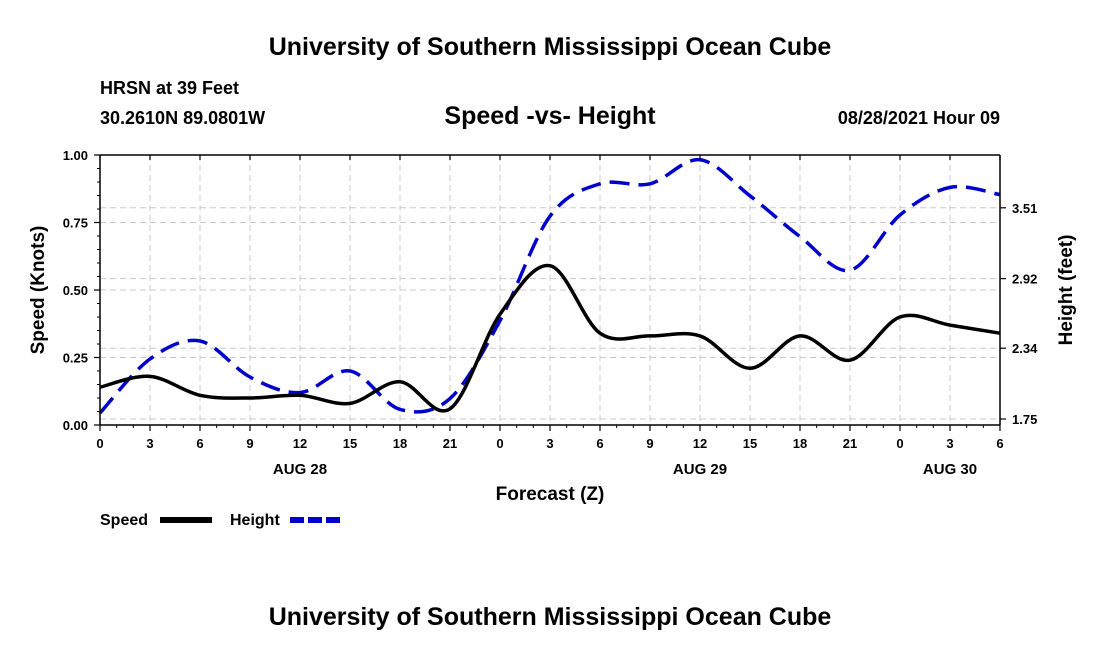 Image resolution: width=1100 pixels, height=650 pixels. Describe the element at coordinates (255, 520) in the screenshot. I see `legend-height-label: Height` at that location.